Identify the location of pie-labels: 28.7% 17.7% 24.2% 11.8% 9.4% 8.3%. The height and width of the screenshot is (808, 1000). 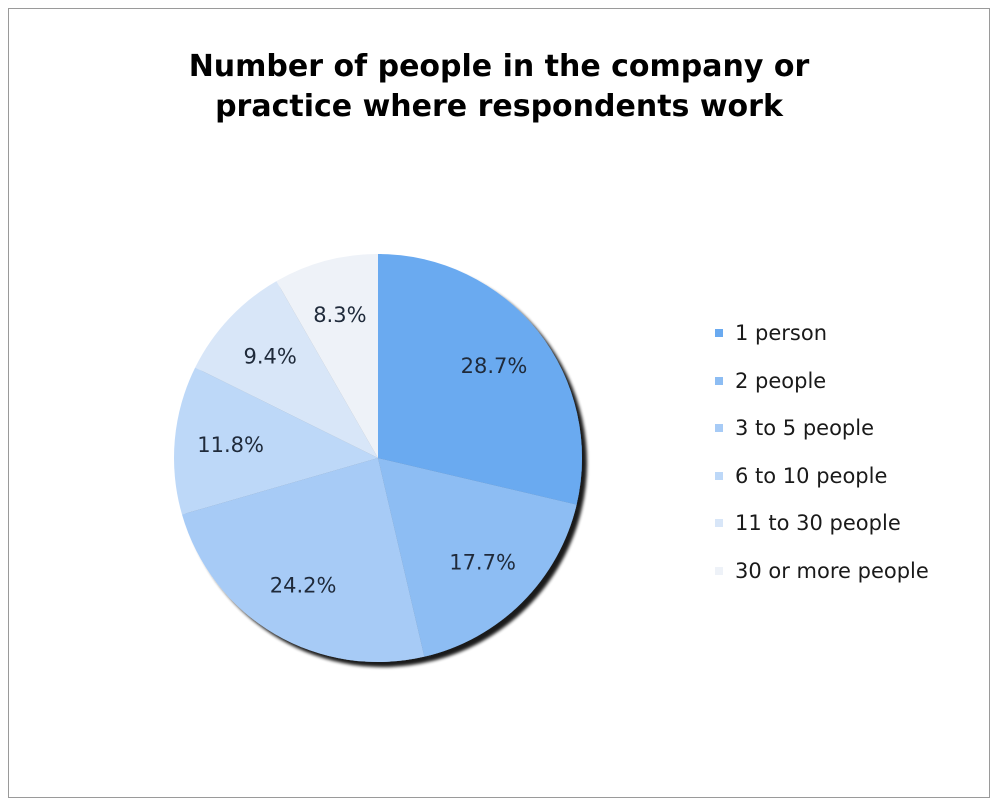
(362, 450).